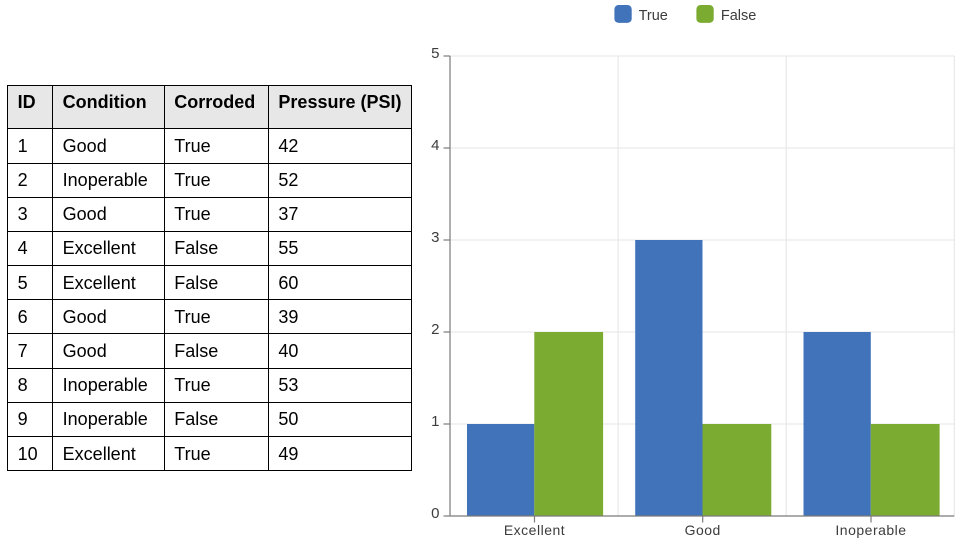  I want to click on svg-text: 3, so click(435, 237).